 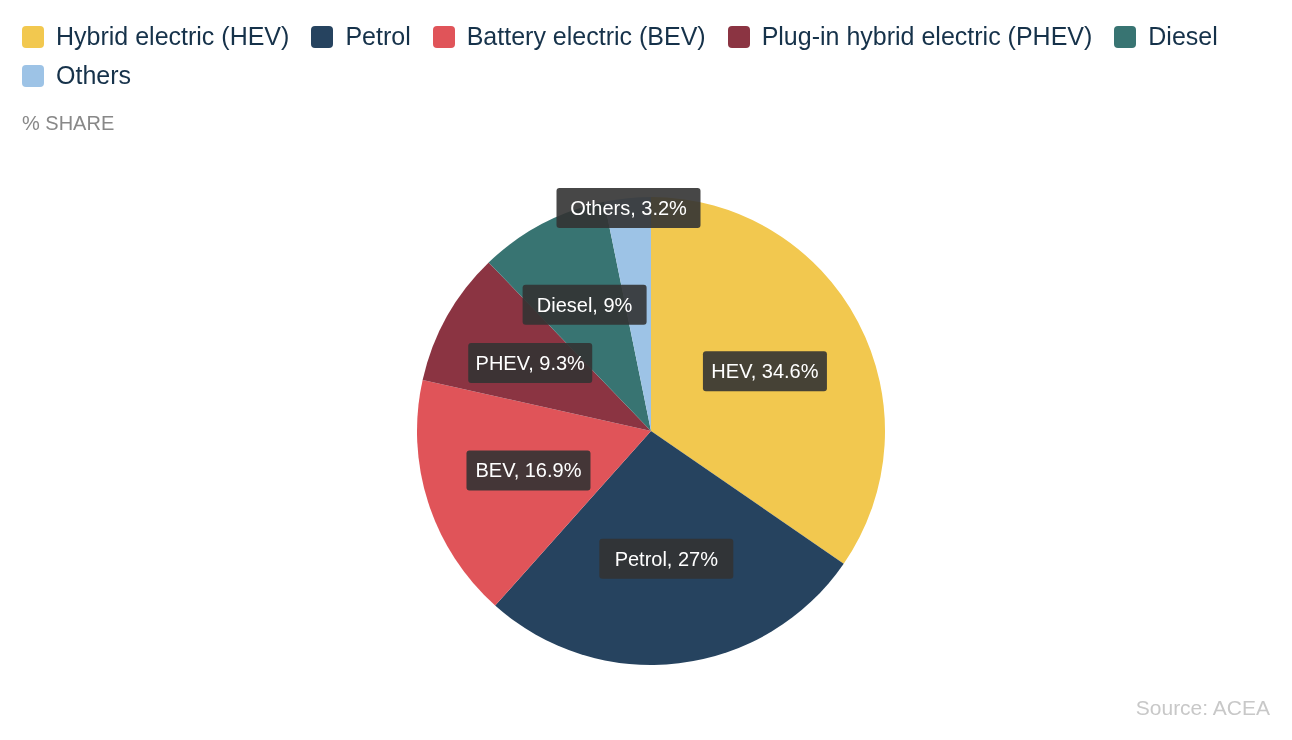 What do you see at coordinates (584, 304) in the screenshot?
I see `data-label: Diesel, 9%` at bounding box center [584, 304].